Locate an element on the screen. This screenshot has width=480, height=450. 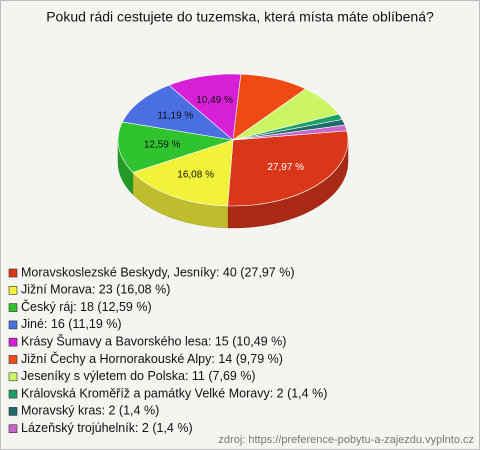
slice-label: 10,49 % is located at coordinates (214, 100).